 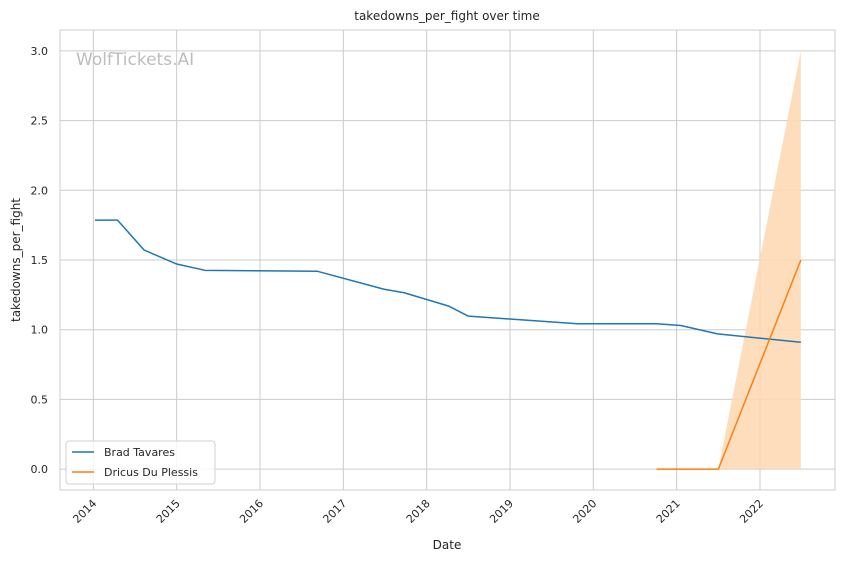 I want to click on x-ticks: 2014 2015 2016 2017 2018 2019 2020 2021 2022, so click(x=418, y=511).